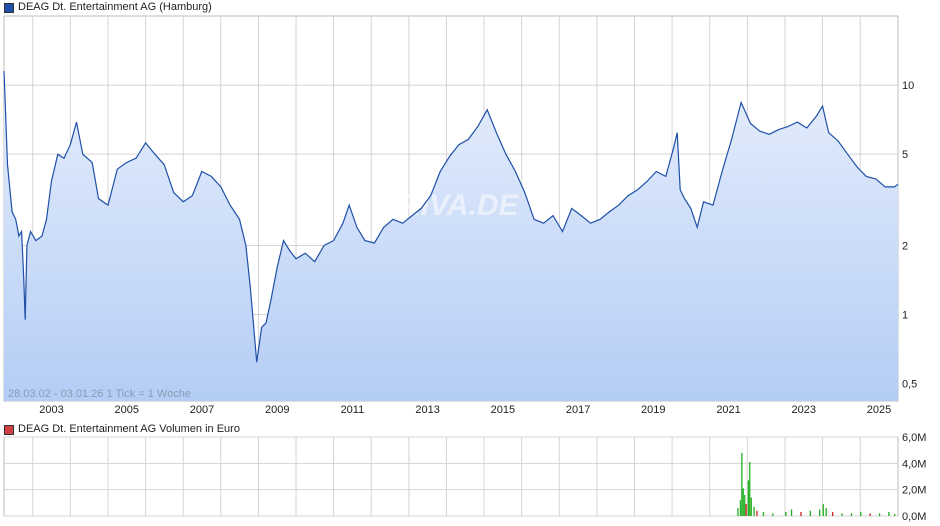 This screenshot has height=526, width=940. I want to click on volume-y-axis: 0,0M 2,0M 4,0M 6,0M, so click(914, 477).